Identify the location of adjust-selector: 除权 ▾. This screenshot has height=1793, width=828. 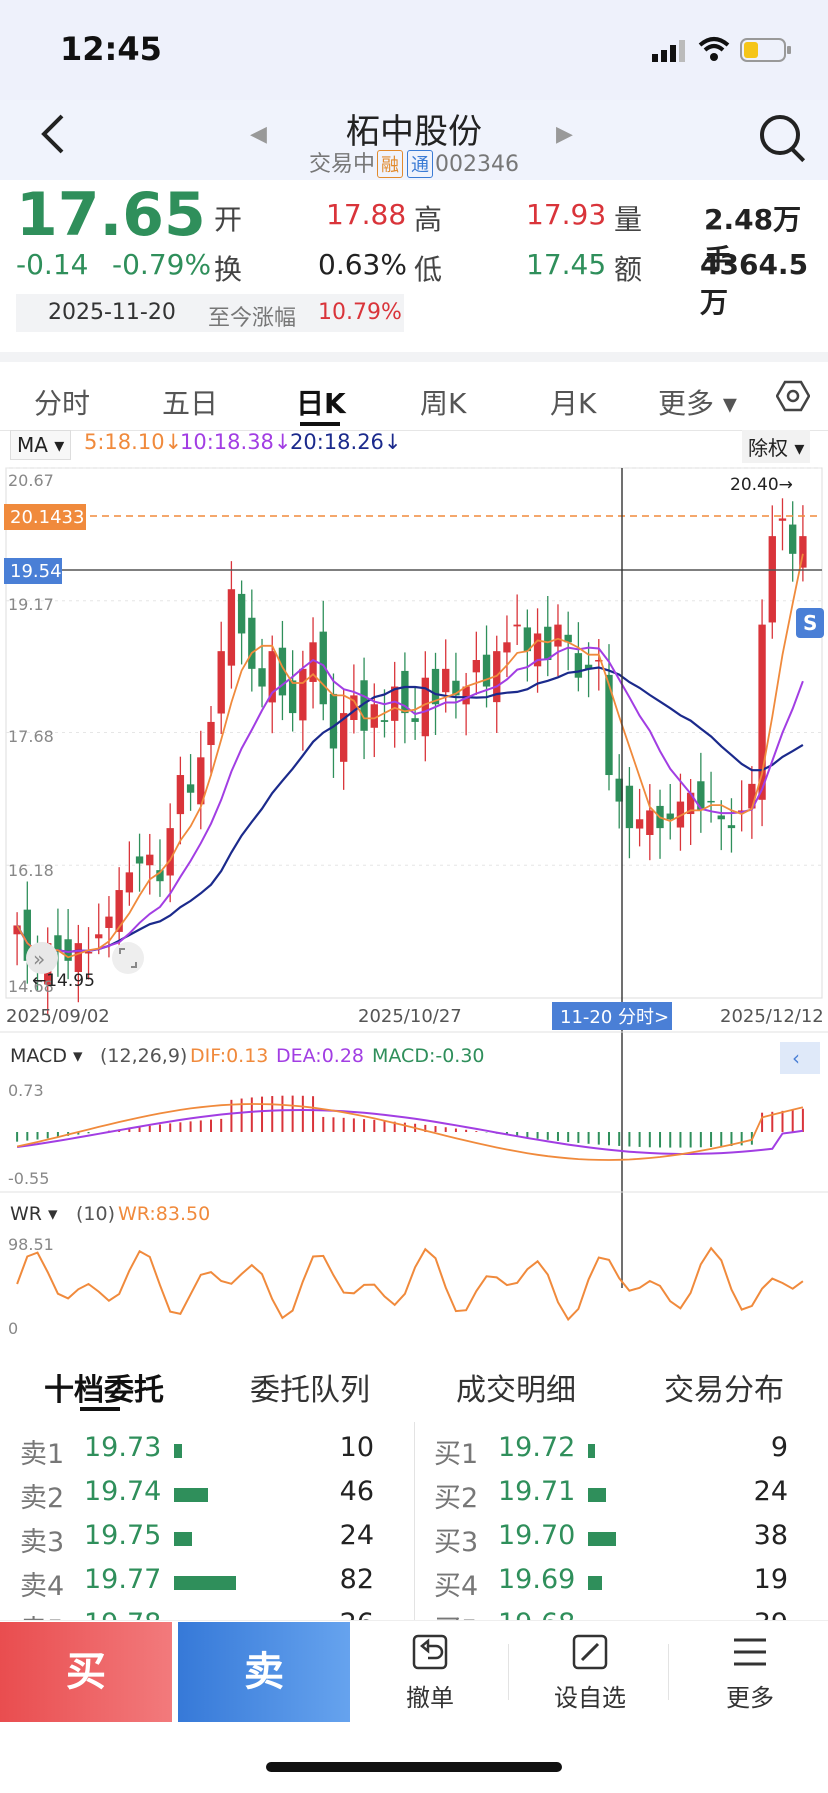
(776, 446).